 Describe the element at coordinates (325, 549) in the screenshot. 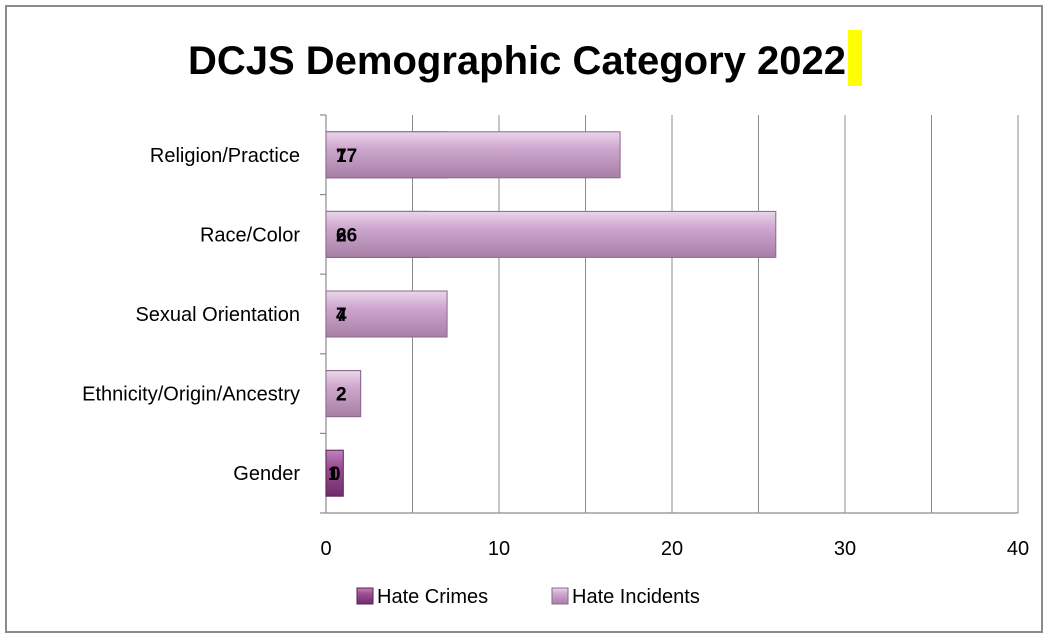

I see `x-tick-label: 0` at that location.